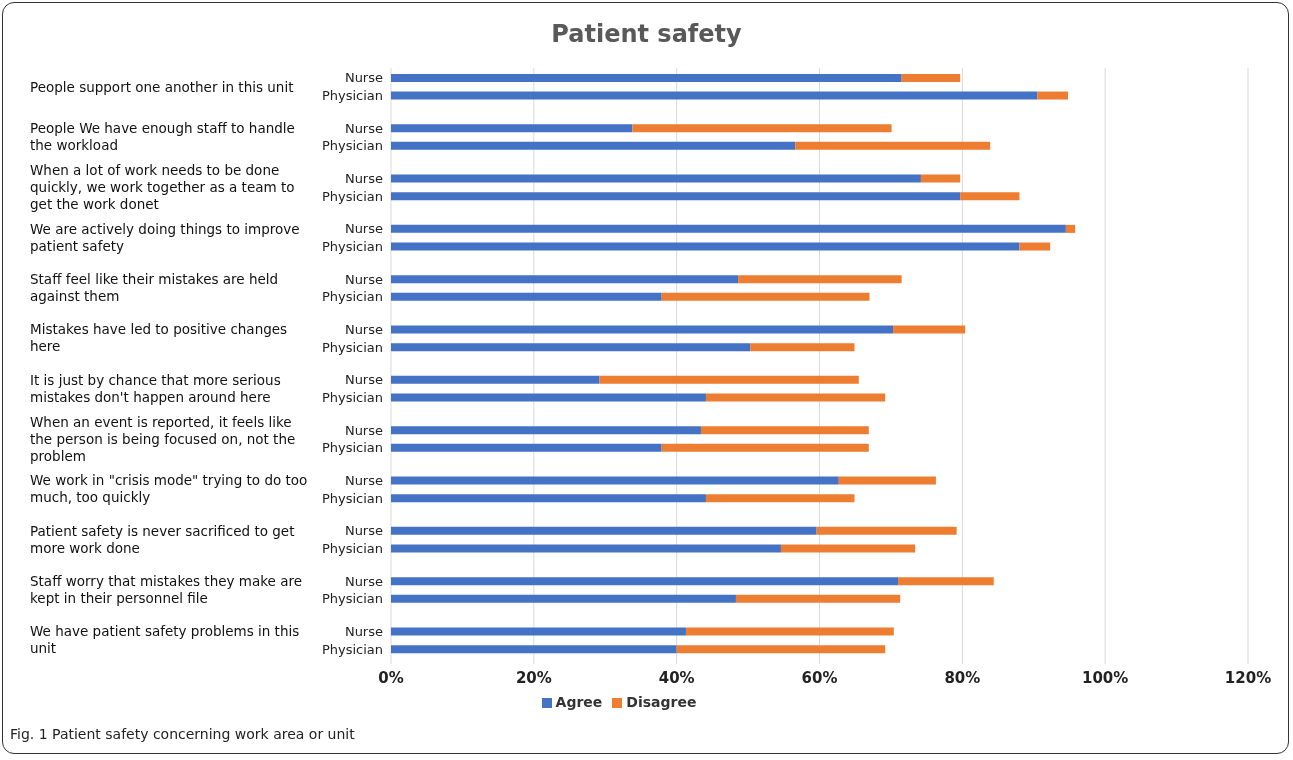  I want to click on x-tick-label: 100%, so click(1105, 677).